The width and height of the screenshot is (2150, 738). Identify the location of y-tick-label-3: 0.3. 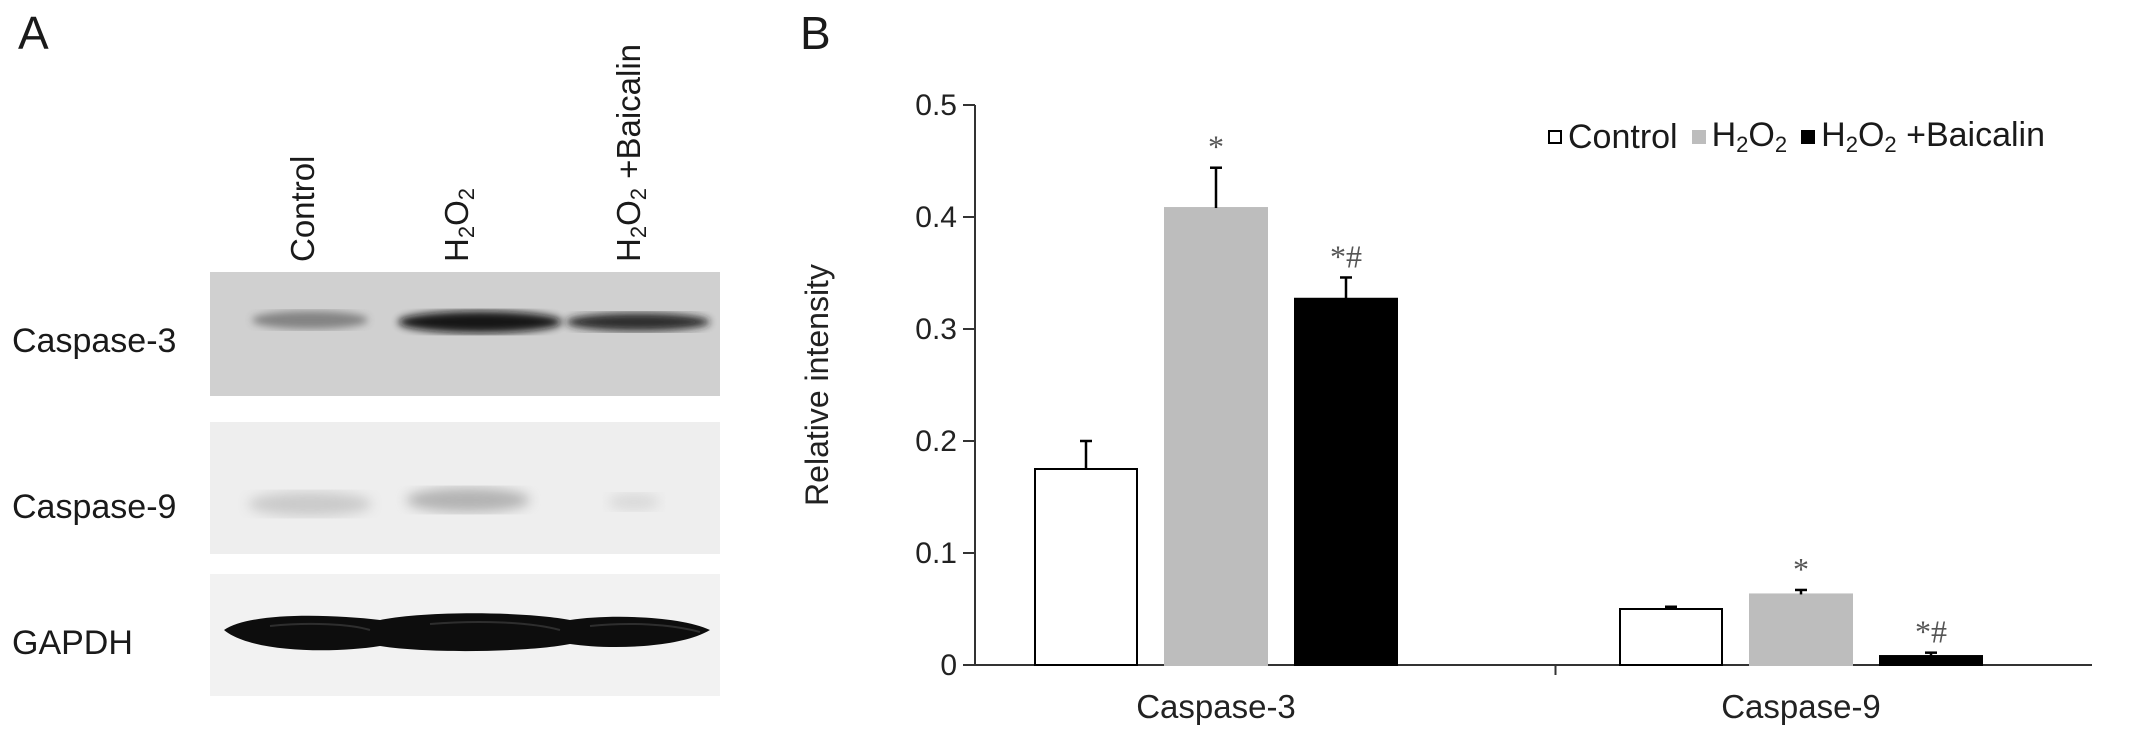
(936, 329).